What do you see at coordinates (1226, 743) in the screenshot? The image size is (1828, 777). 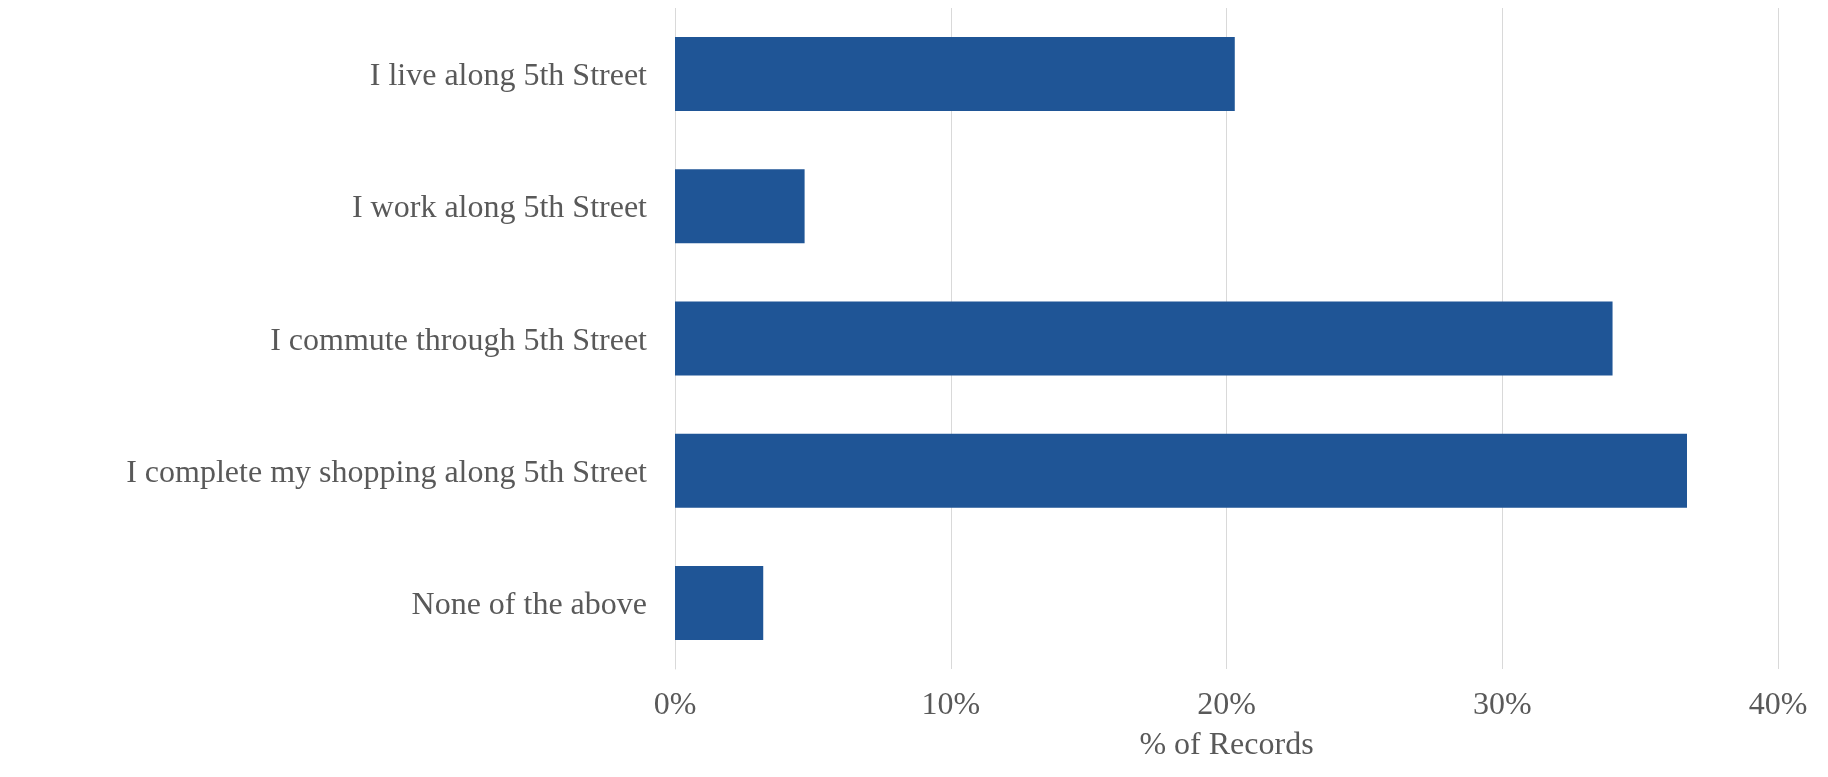 I see `x-axis-title: % of Records` at bounding box center [1226, 743].